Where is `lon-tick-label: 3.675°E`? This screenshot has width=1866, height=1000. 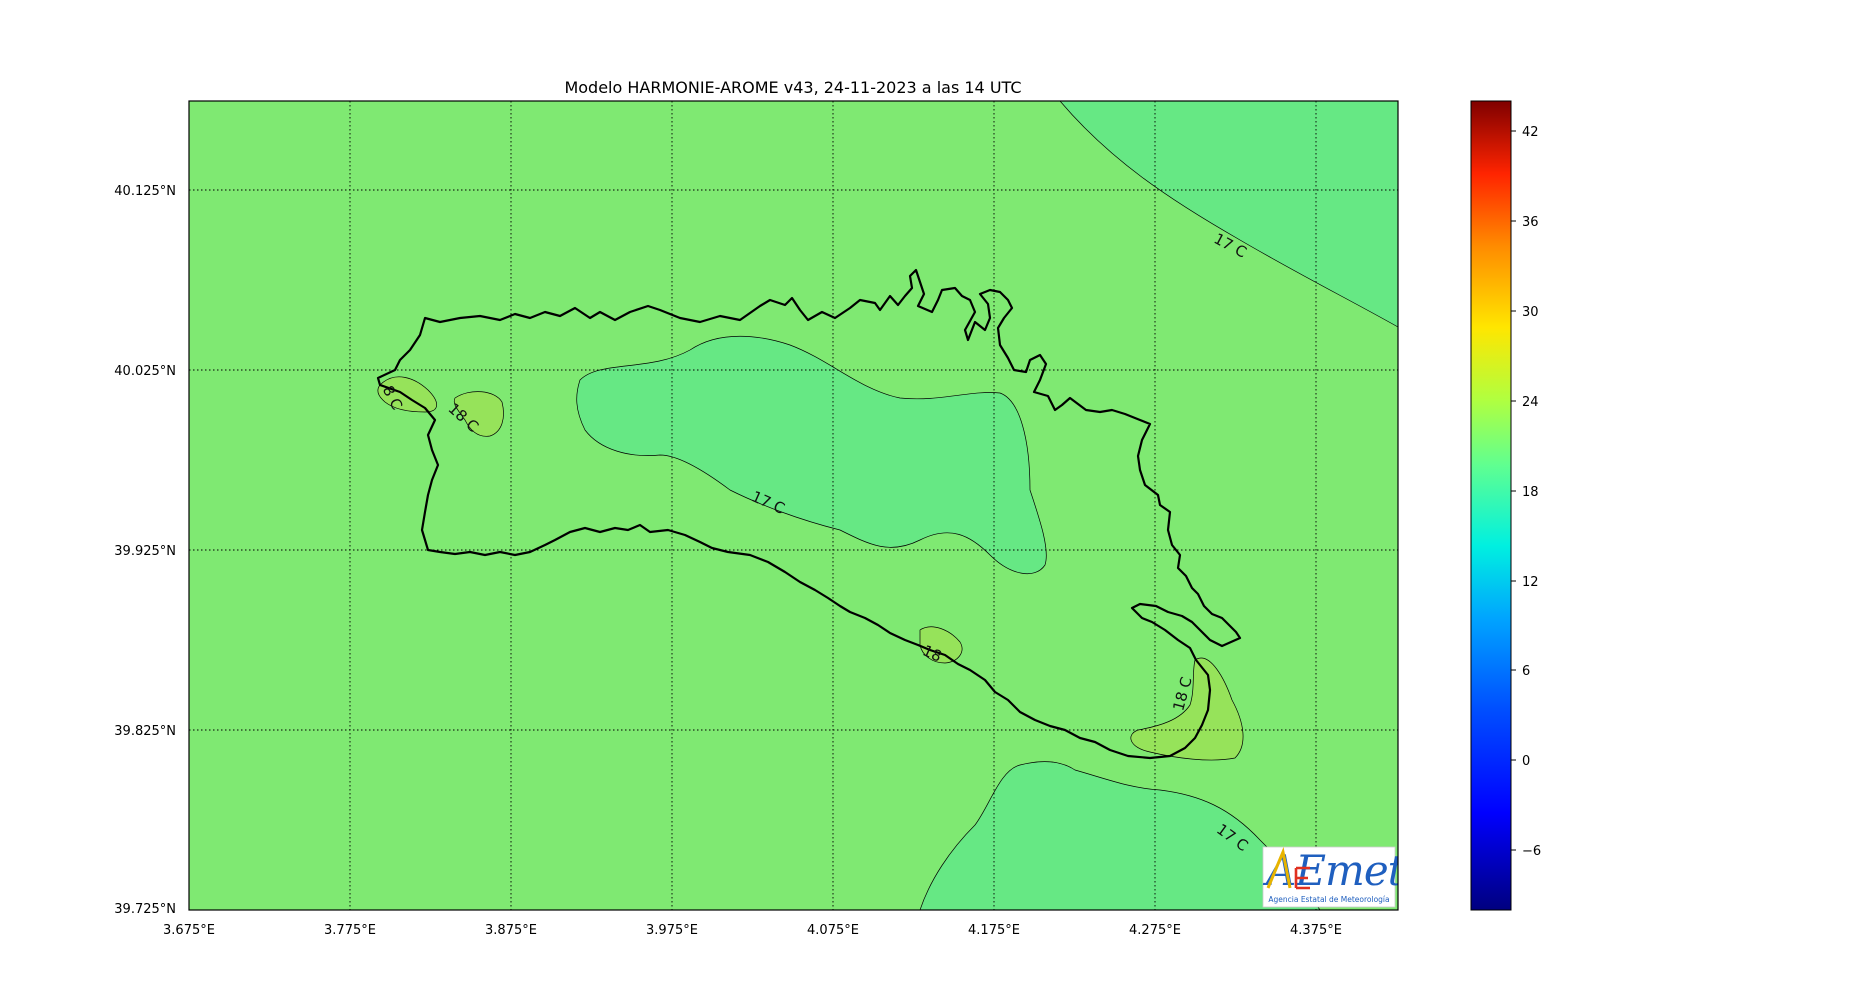 lon-tick-label: 3.675°E is located at coordinates (189, 930).